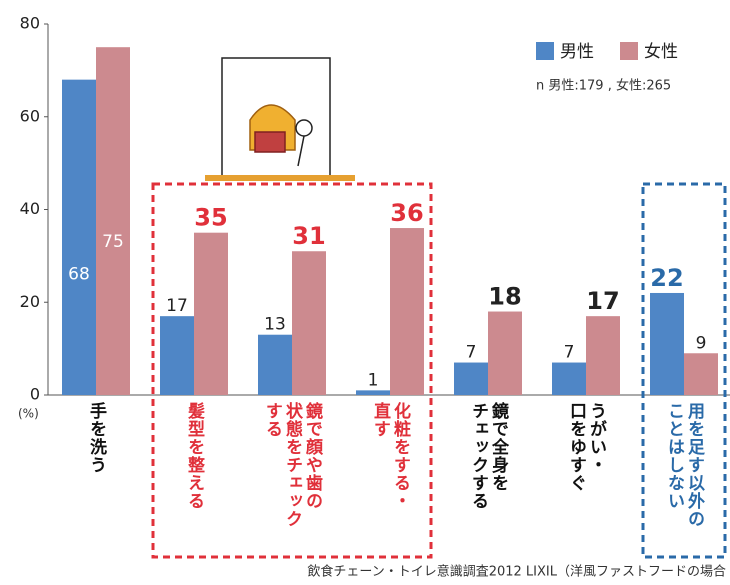 The height and width of the screenshot is (585, 730). What do you see at coordinates (280, 119) in the screenshot?
I see `illustration` at bounding box center [280, 119].